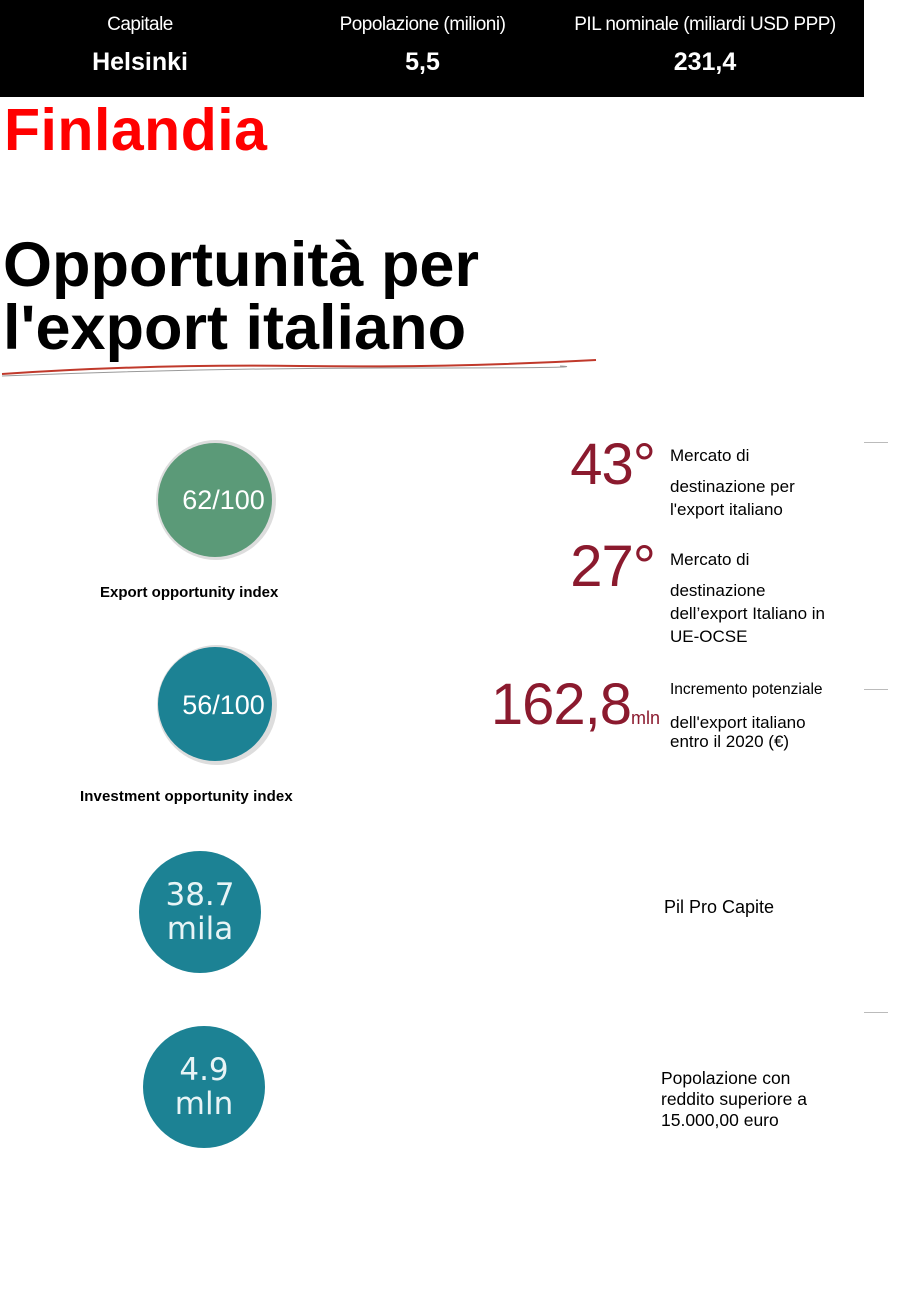 The image size is (922, 1304). I want to click on investment-index-fill, so click(215, 704).